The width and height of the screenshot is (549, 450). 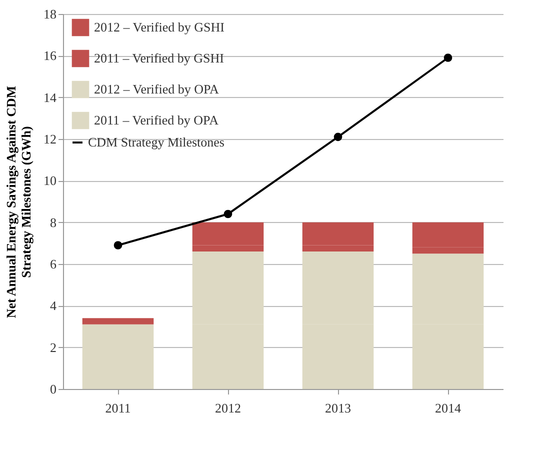 I want to click on y-tick-label: 16, so click(x=50, y=56).